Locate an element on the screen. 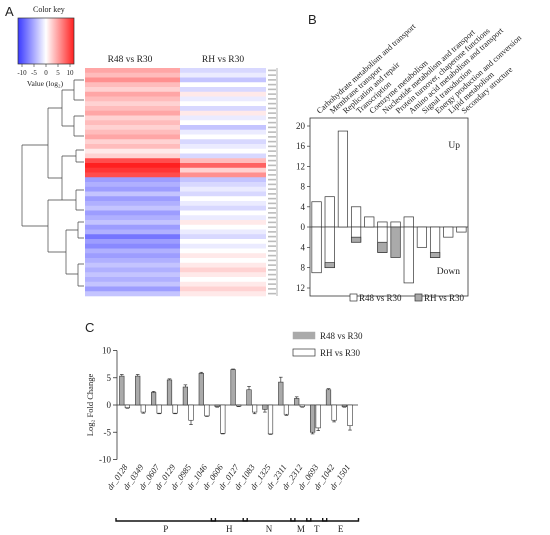  down-label: Down is located at coordinates (448, 272).